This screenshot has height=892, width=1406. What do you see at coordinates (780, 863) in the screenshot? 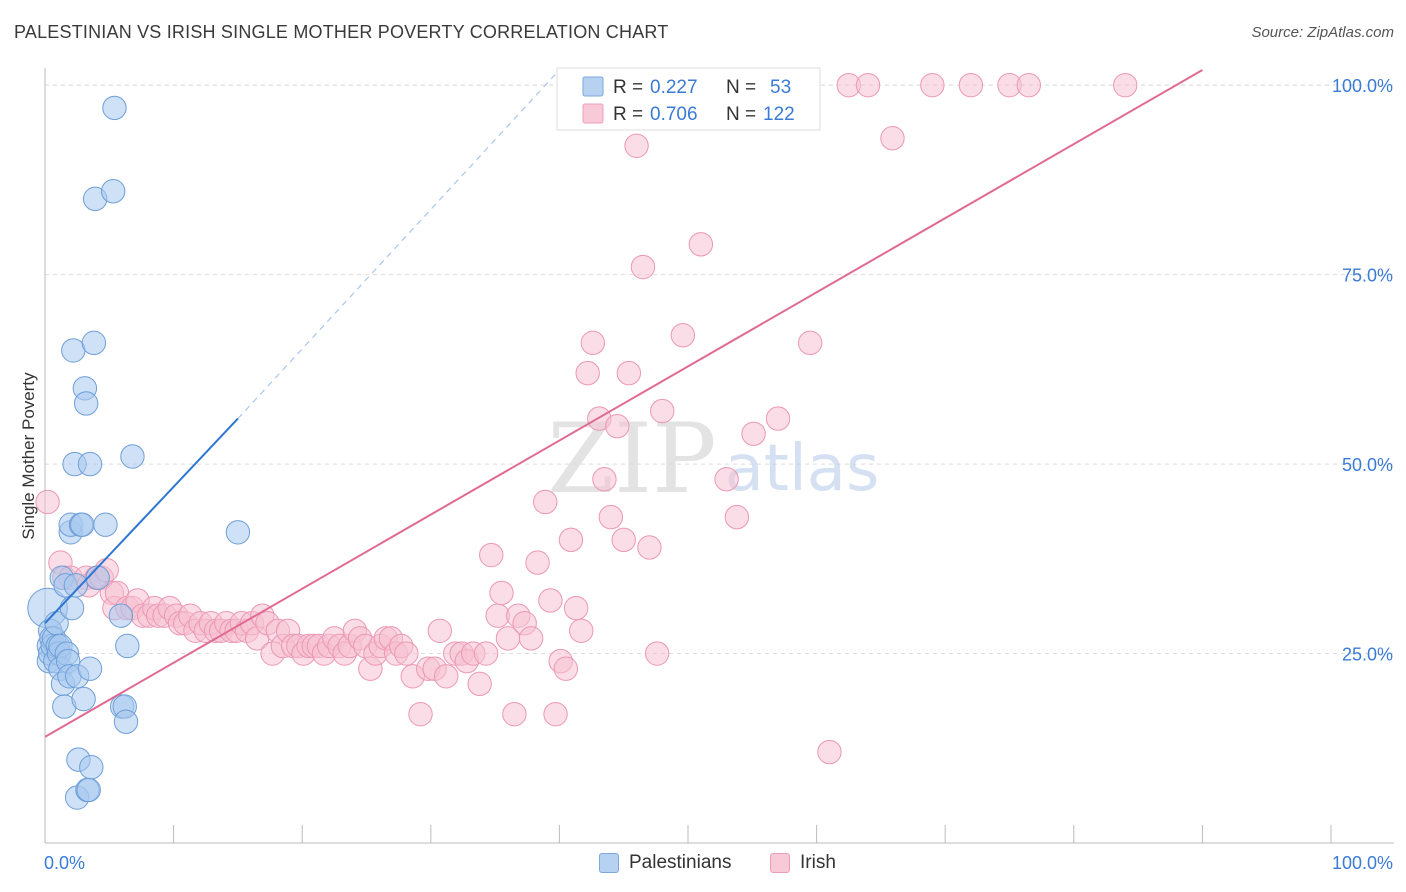
I see `irish-swatch` at bounding box center [780, 863].